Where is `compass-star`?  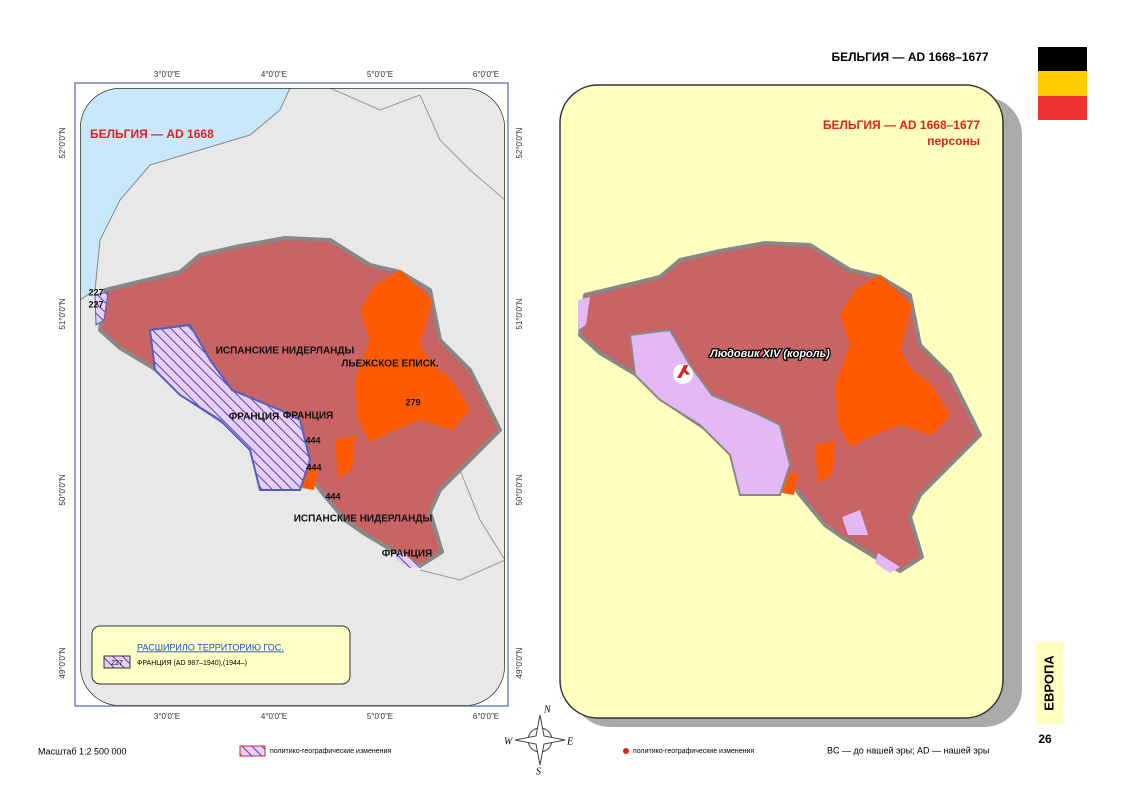
compass-star is located at coordinates (540, 740).